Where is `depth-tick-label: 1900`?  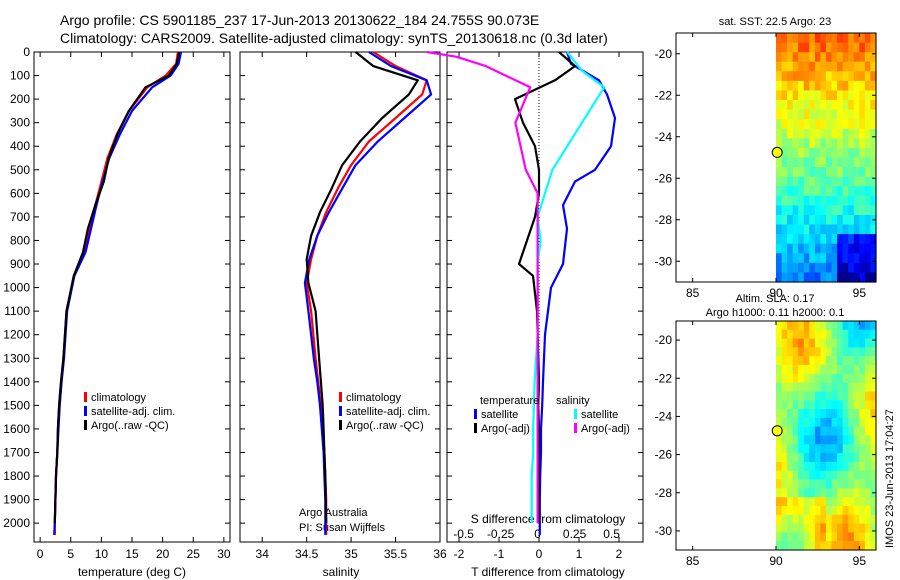
depth-tick-label: 1900 is located at coordinates (16, 500).